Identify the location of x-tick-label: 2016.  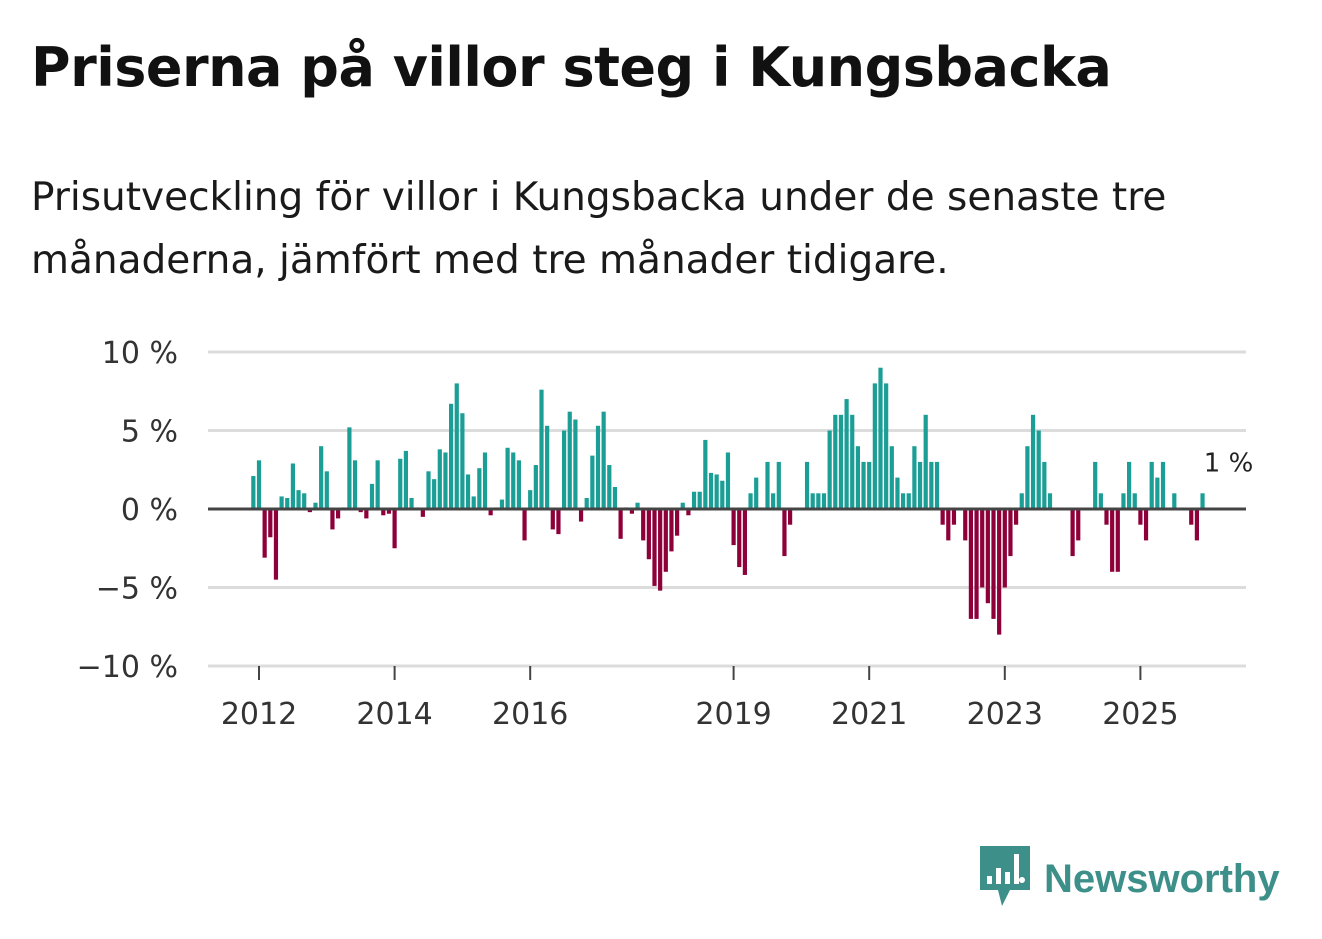
(530, 714).